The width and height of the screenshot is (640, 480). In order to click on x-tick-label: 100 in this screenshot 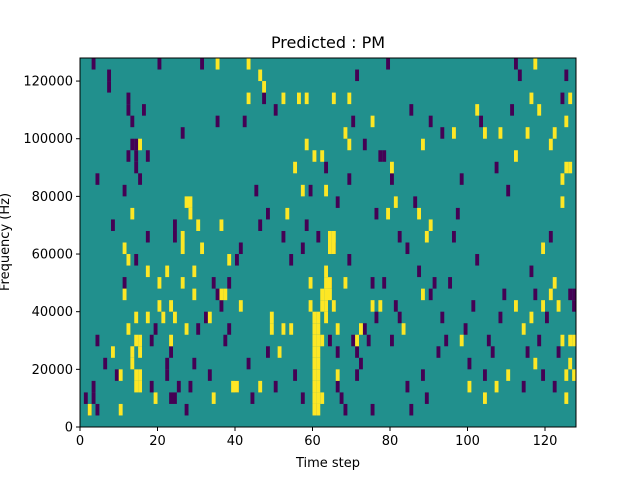, I will do `click(467, 441)`.